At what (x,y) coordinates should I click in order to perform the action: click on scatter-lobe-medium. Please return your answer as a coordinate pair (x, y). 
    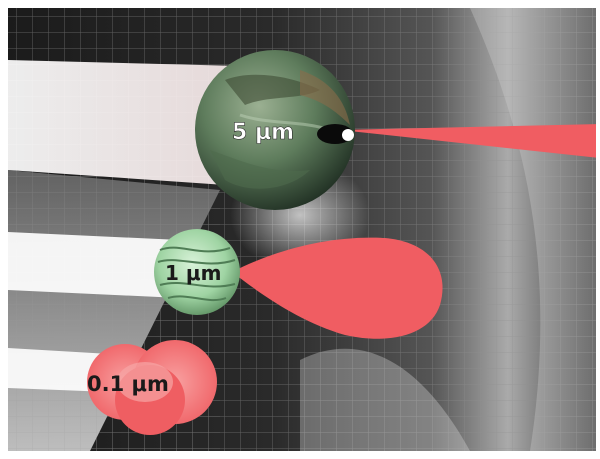
    Looking at the image, I should click on (337, 288).